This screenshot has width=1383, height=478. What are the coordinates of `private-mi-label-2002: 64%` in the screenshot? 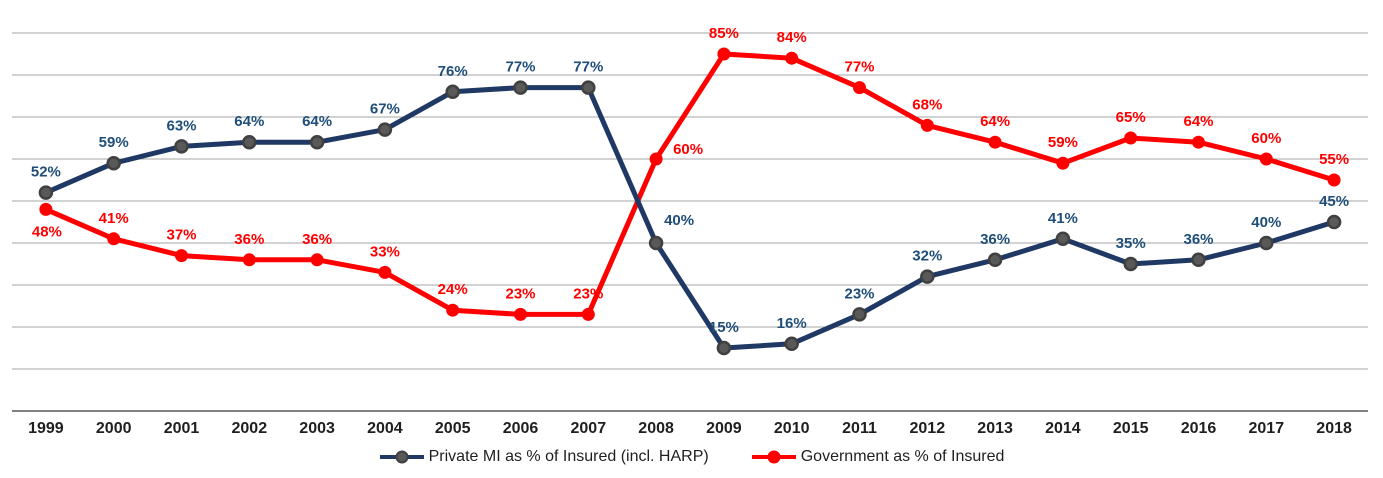 It's located at (249, 121).